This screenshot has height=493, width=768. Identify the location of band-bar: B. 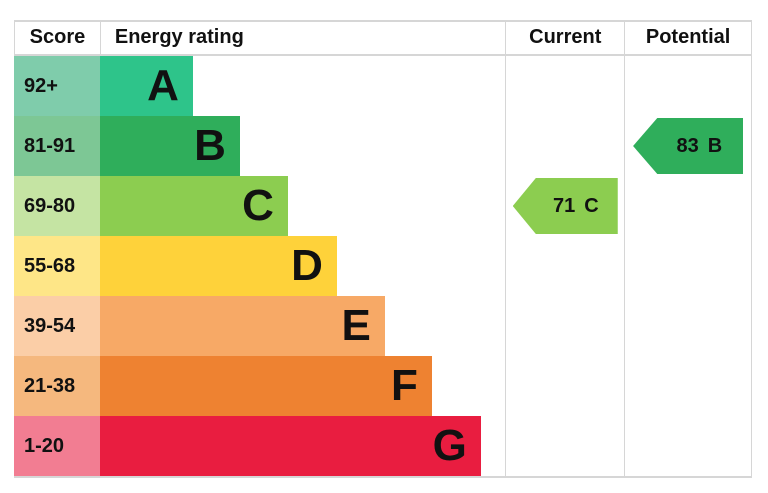
(169, 146).